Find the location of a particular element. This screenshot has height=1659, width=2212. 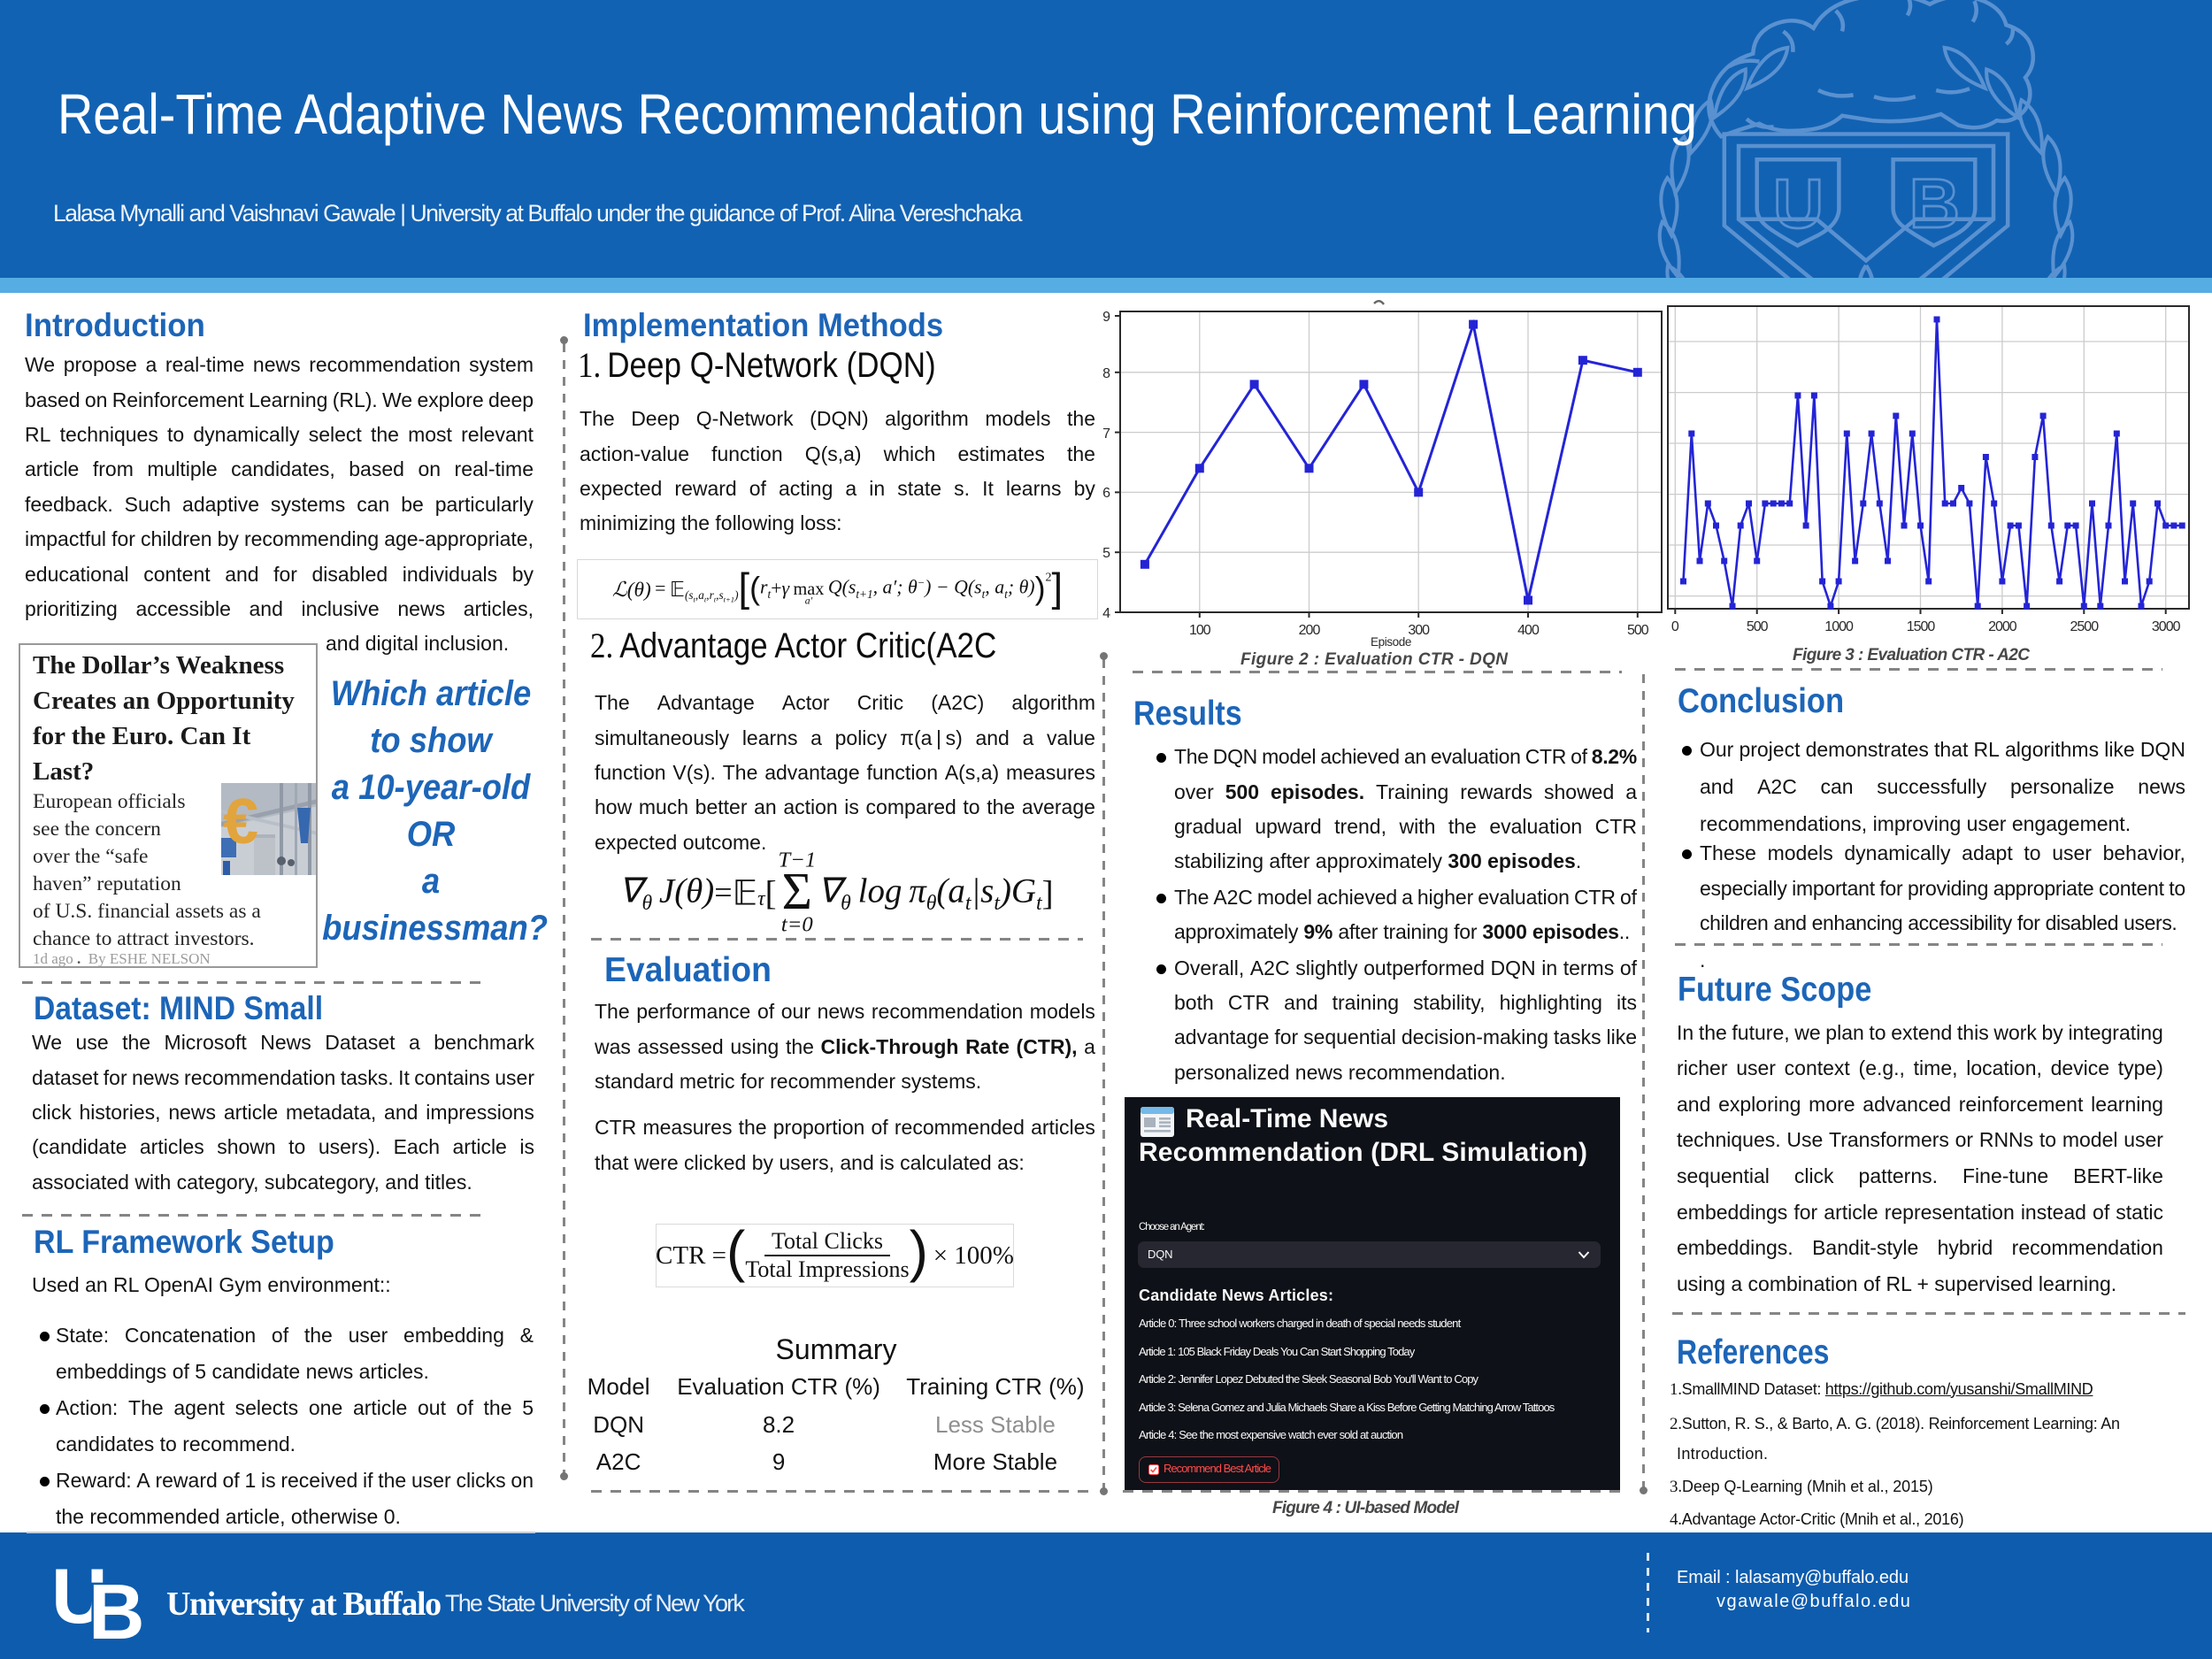

svg-text: 6 is located at coordinates (1106, 493).